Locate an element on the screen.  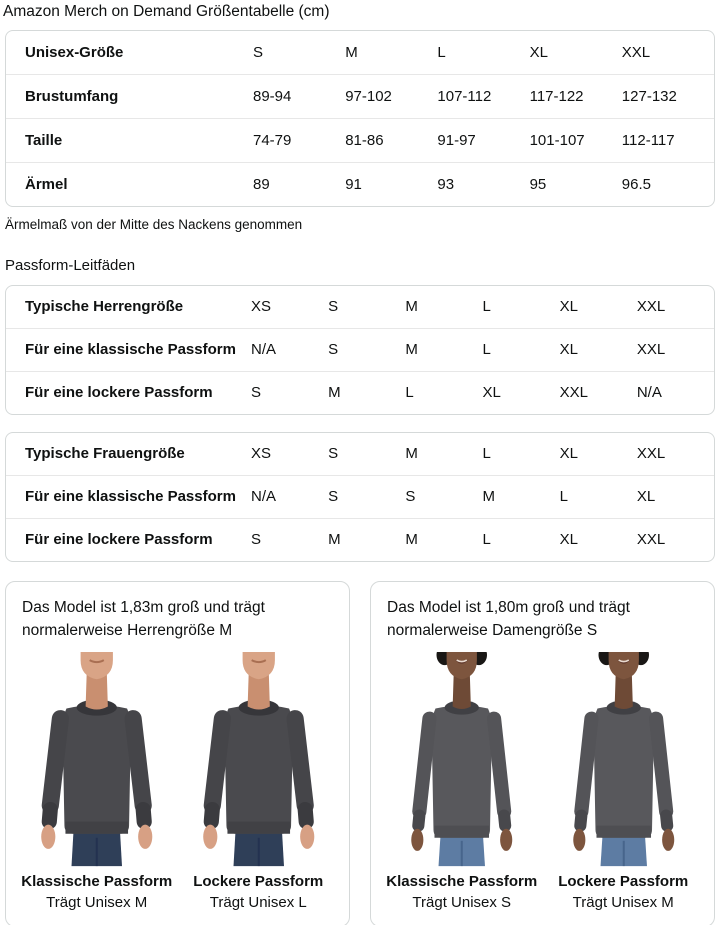
measure-cell: 112-117 is located at coordinates (648, 141).